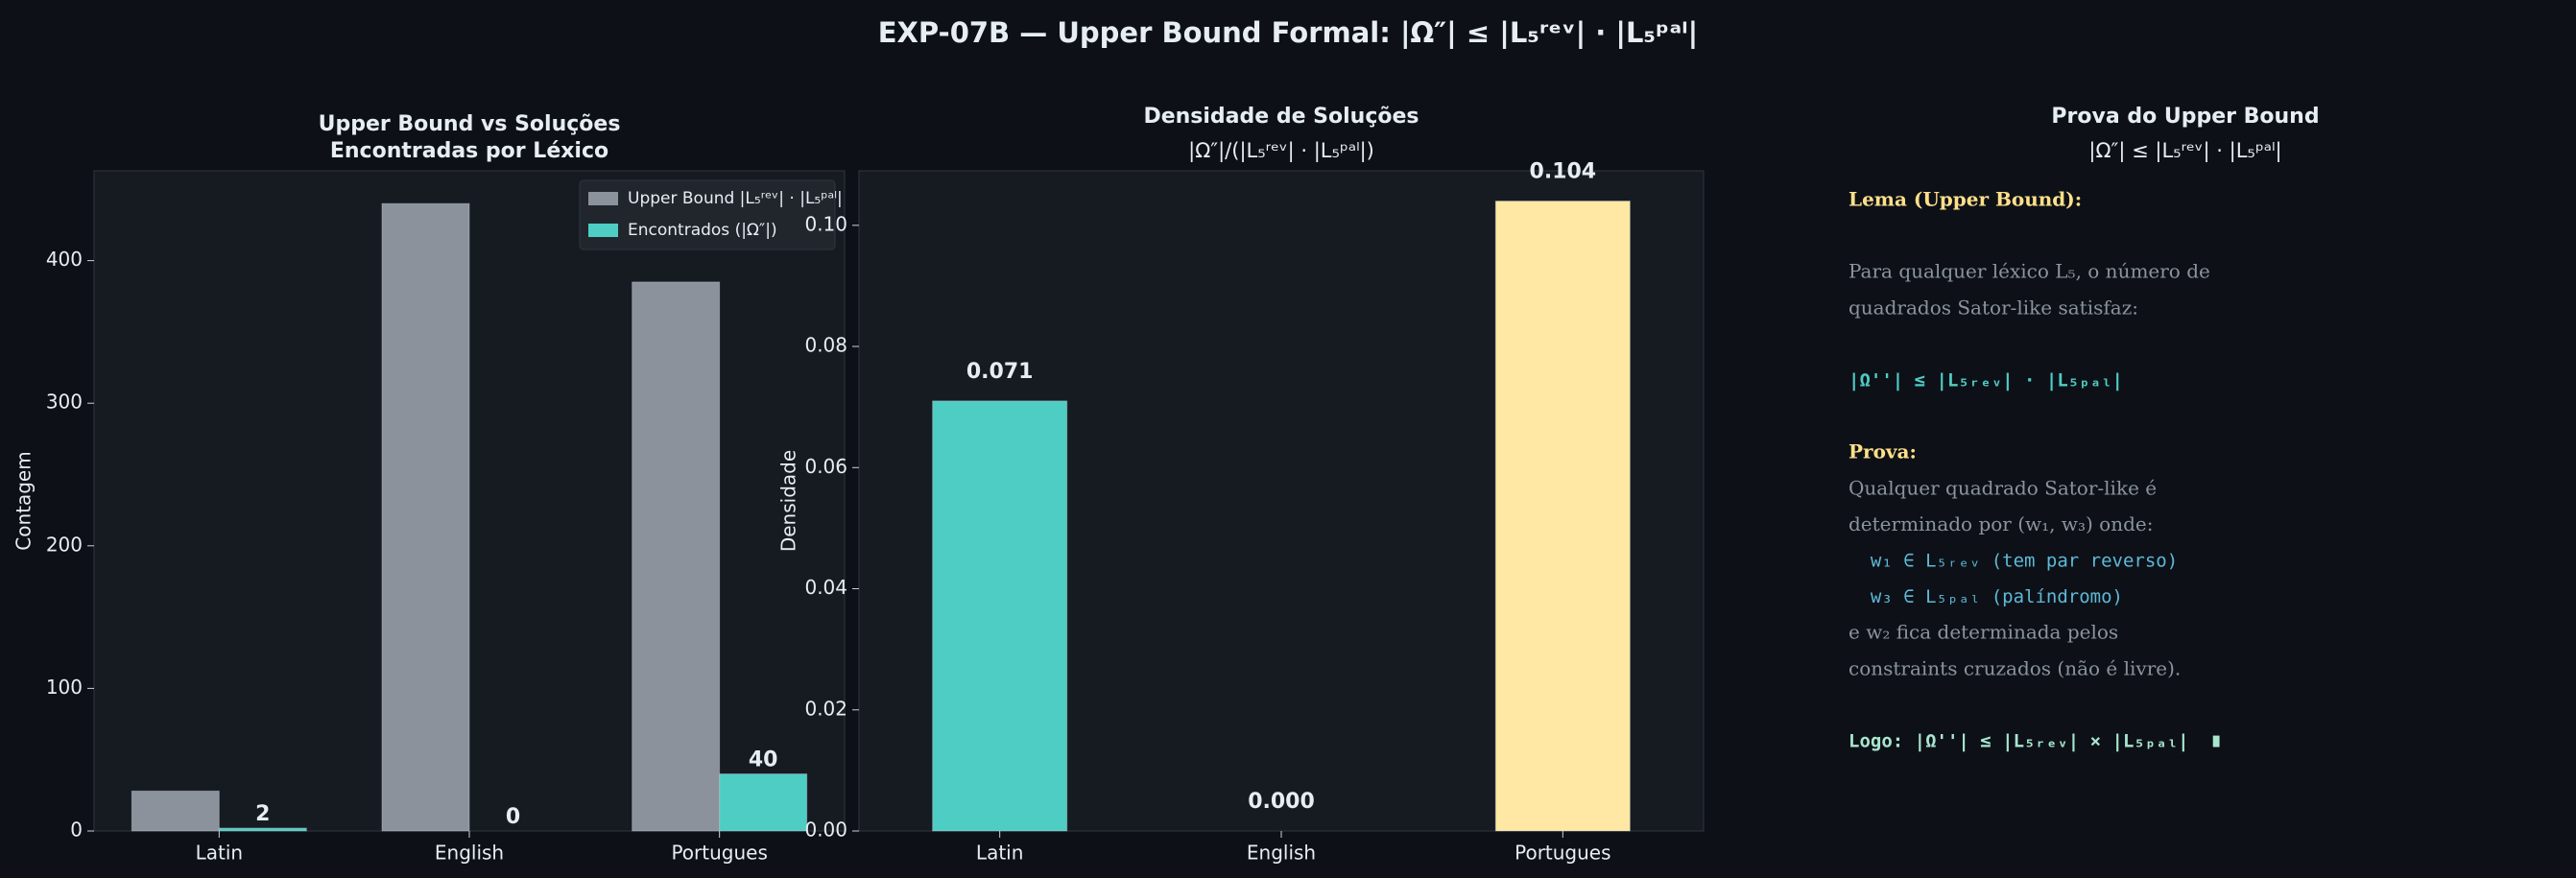 This screenshot has width=2576, height=878. I want to click on proof-line: Lema (Upper Bound):, so click(1965, 199).